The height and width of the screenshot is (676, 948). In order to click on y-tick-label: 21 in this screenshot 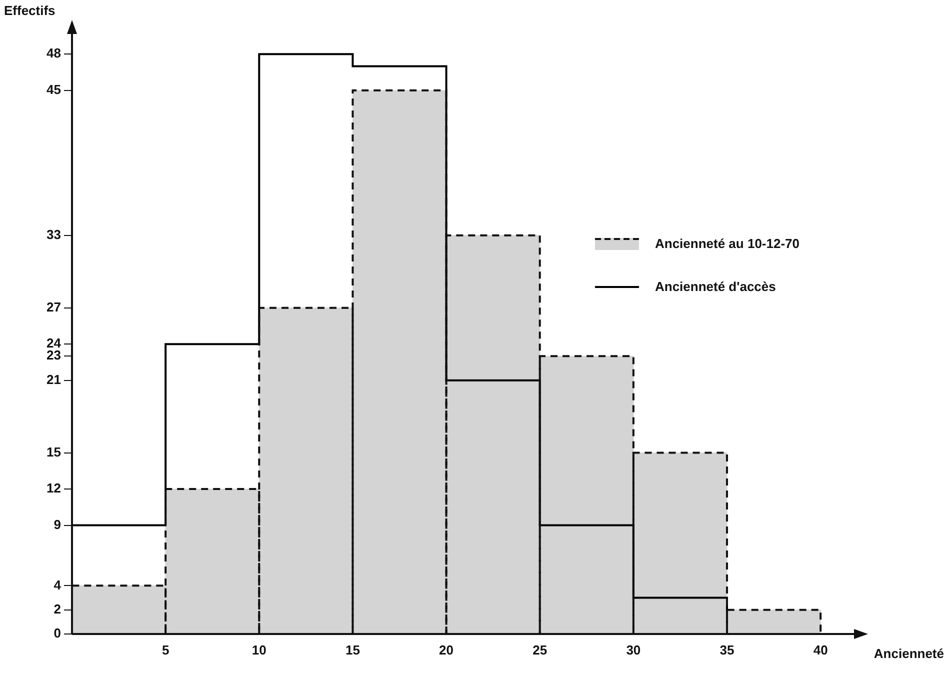, I will do `click(53, 379)`.